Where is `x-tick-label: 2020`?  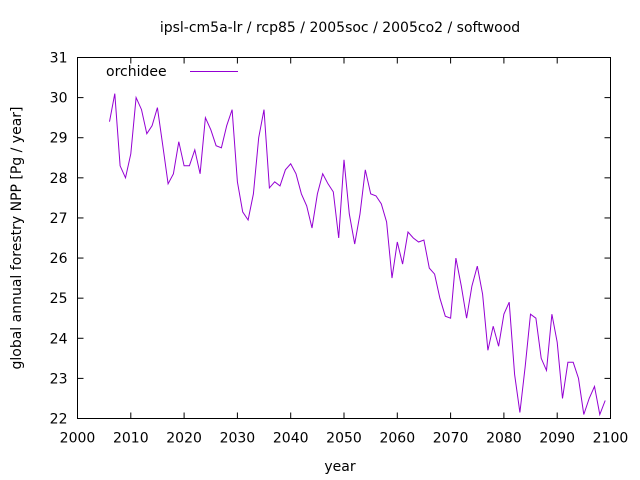 x-tick-label: 2020 is located at coordinates (184, 439).